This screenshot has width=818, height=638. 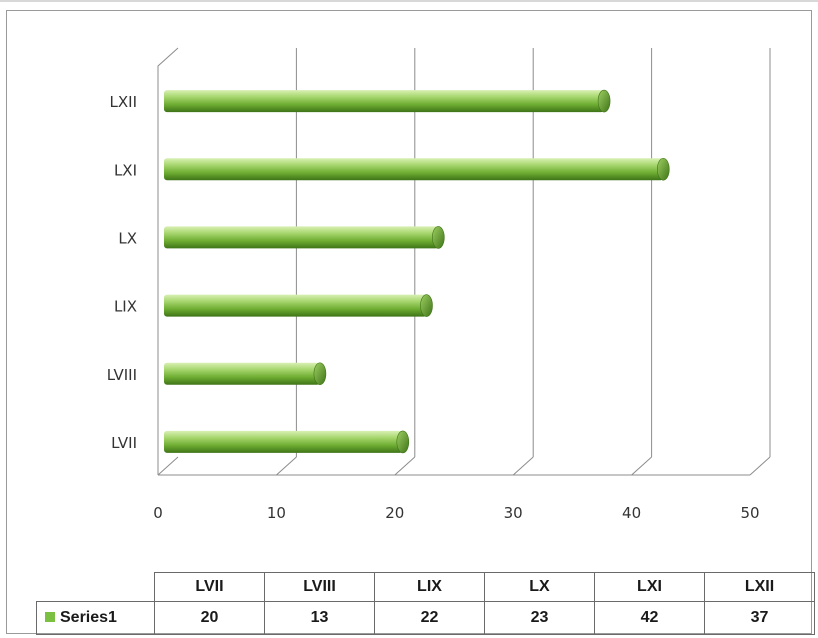 What do you see at coordinates (127, 238) in the screenshot?
I see `y-category-label: LX` at bounding box center [127, 238].